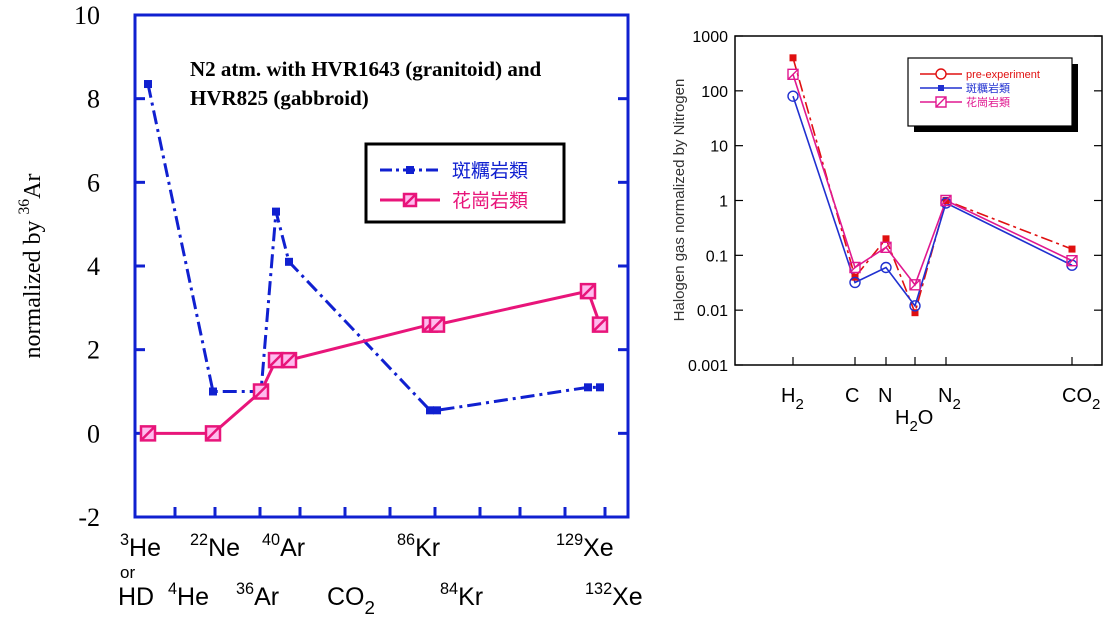  I want to click on label-text: or, so click(127, 572).